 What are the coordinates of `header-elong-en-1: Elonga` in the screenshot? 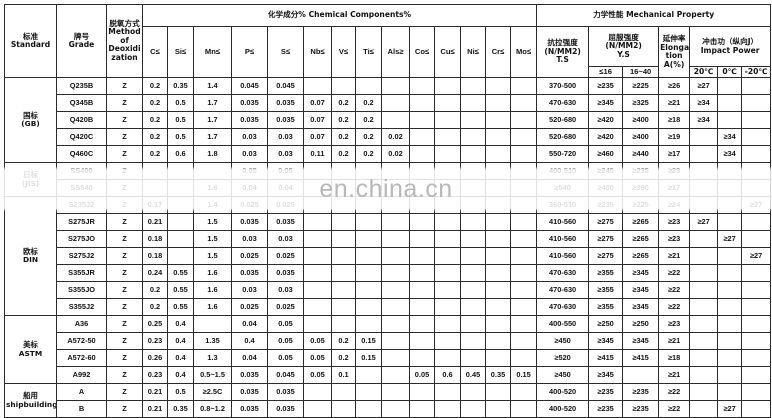 It's located at (675, 47).